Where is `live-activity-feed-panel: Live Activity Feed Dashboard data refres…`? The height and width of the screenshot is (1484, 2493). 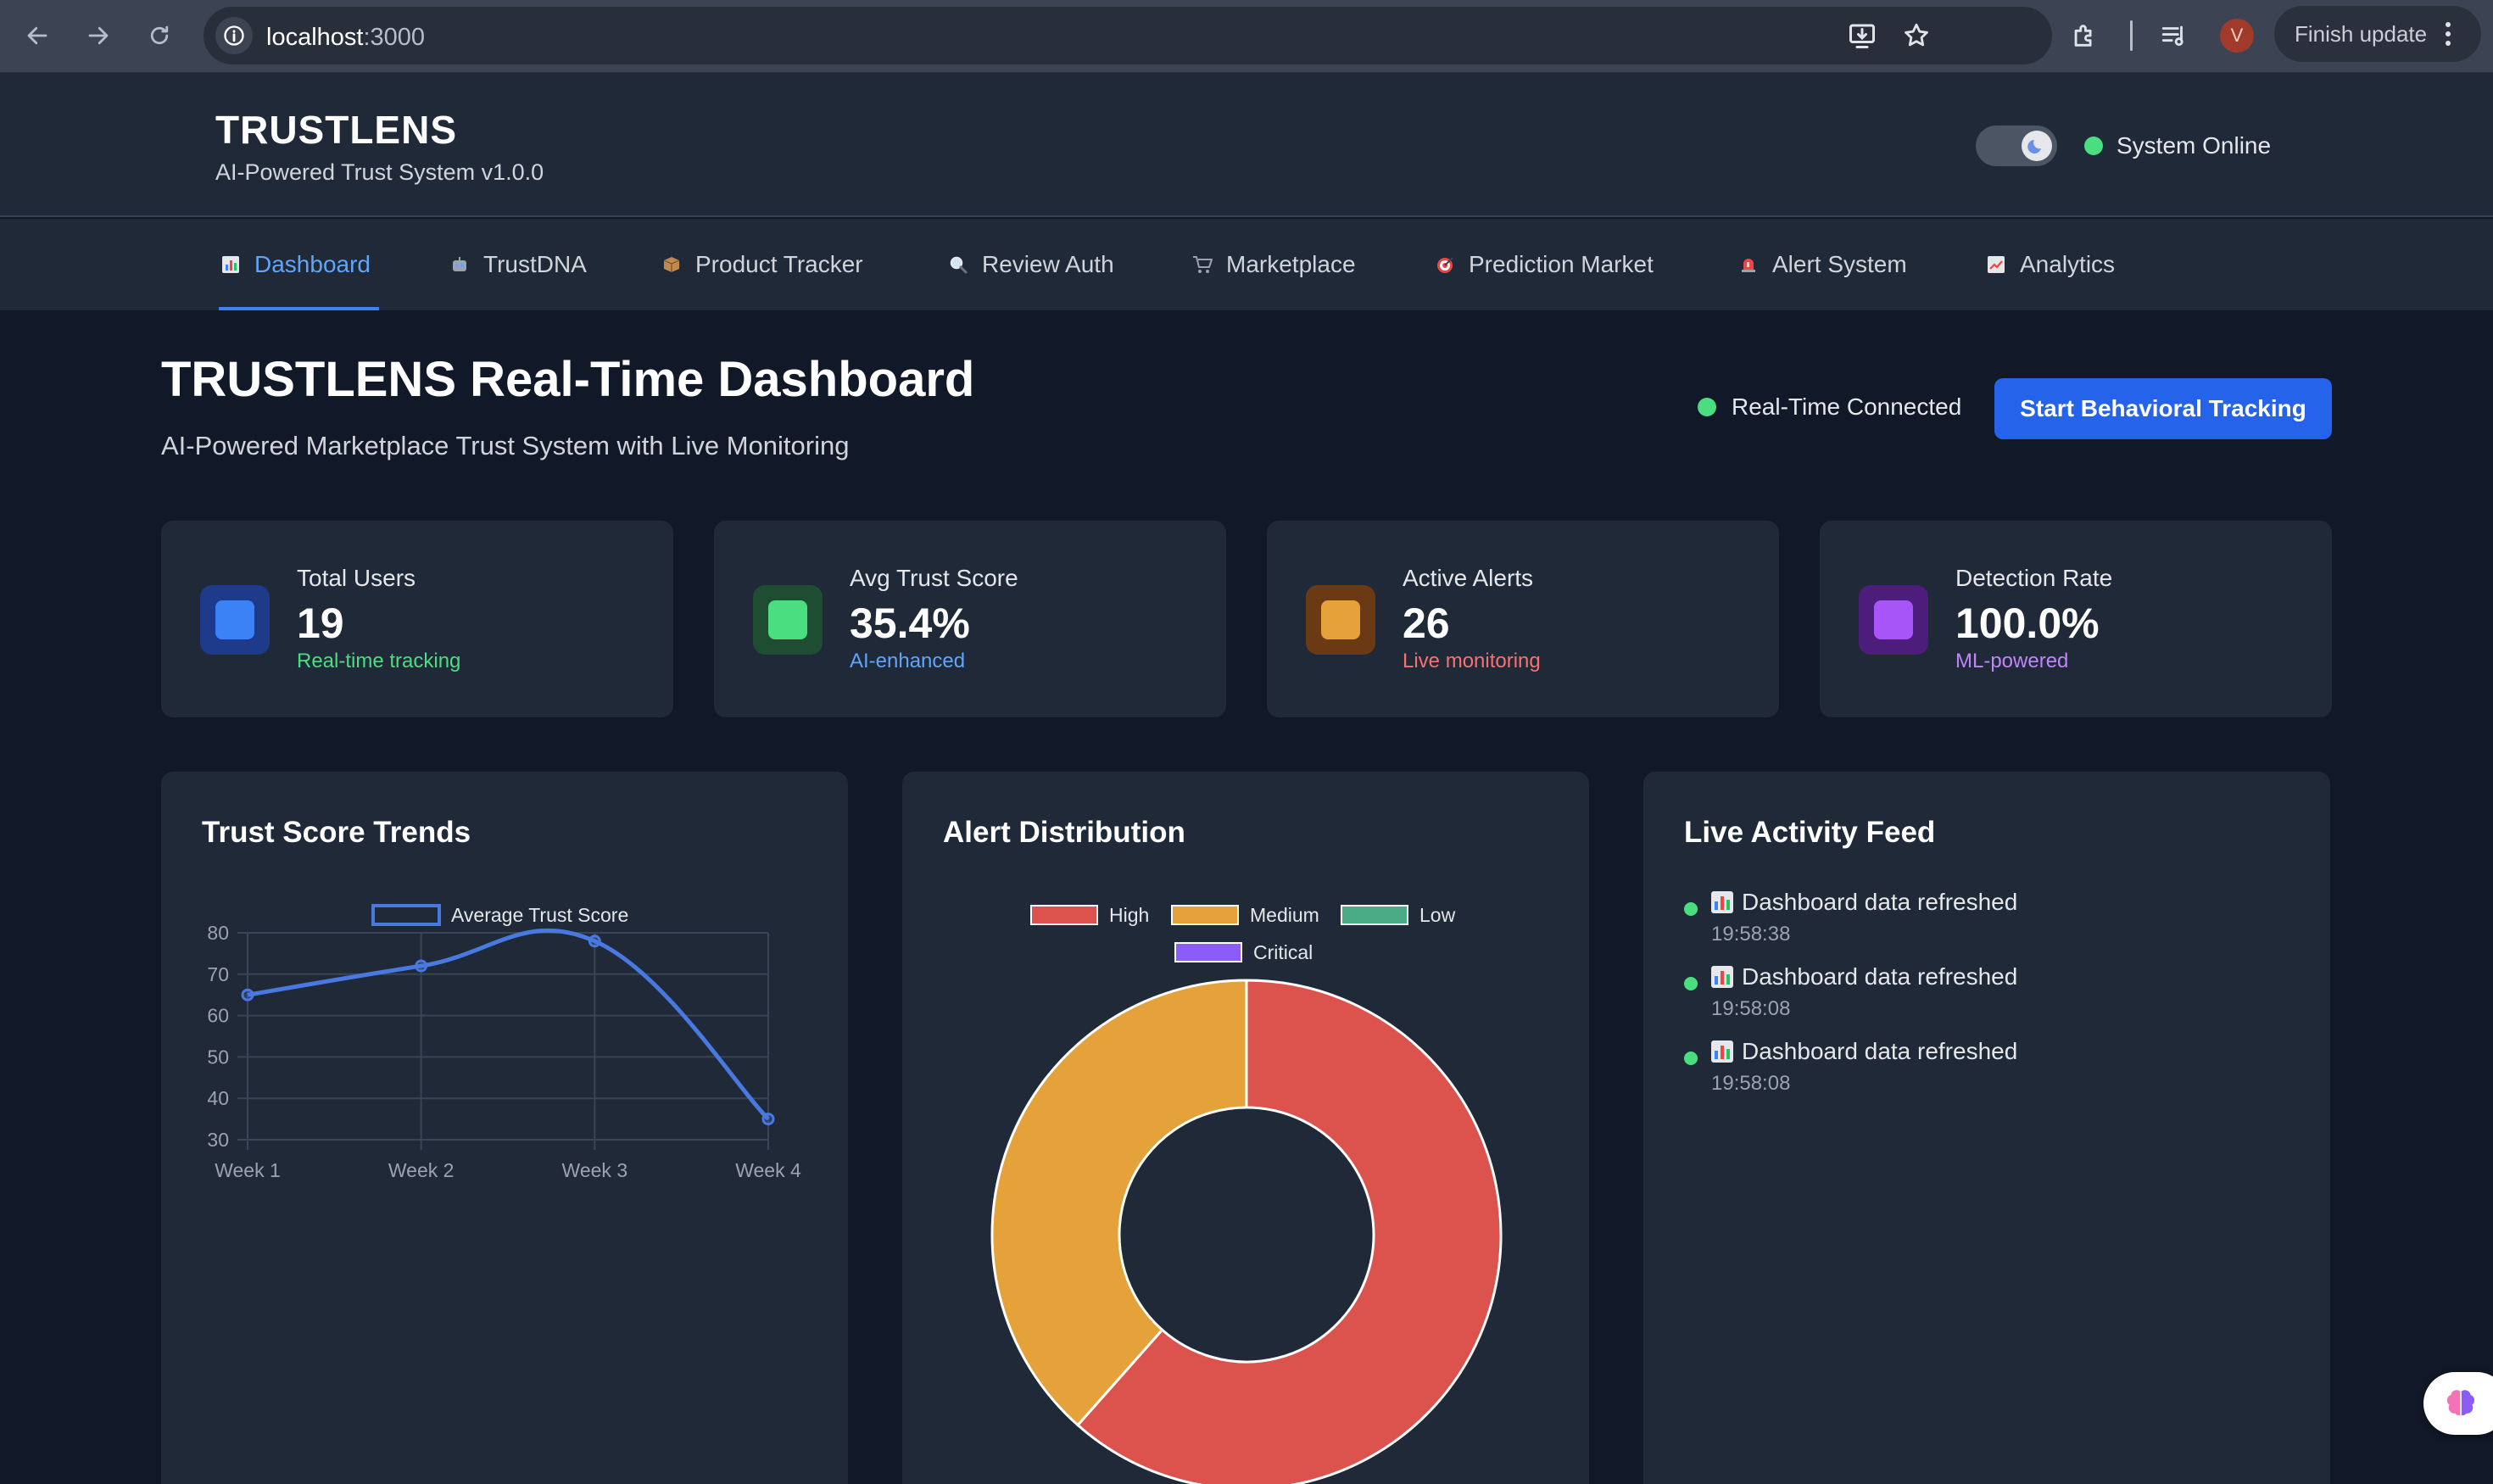 live-activity-feed-panel: Live Activity Feed Dashboard data refres… is located at coordinates (1986, 1128).